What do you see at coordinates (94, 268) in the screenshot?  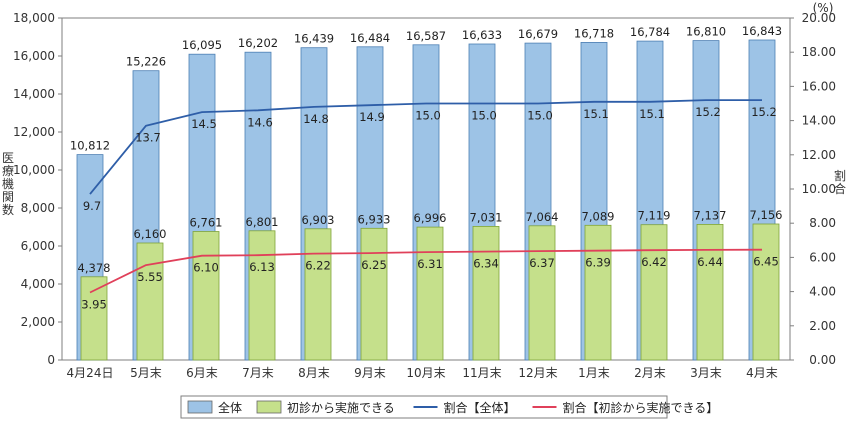 I see `data-label-first-visit: 4,378` at bounding box center [94, 268].